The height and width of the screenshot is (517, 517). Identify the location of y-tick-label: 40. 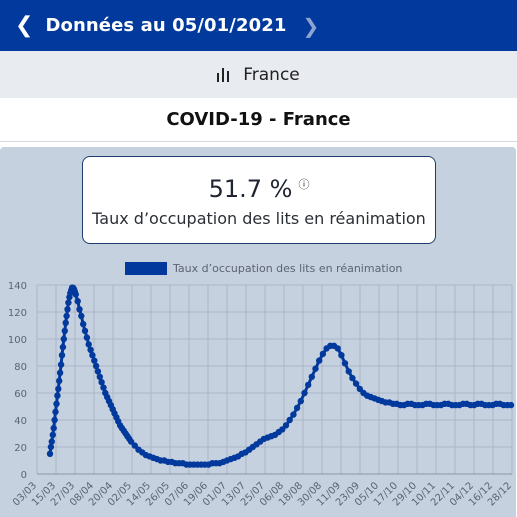
(20, 421).